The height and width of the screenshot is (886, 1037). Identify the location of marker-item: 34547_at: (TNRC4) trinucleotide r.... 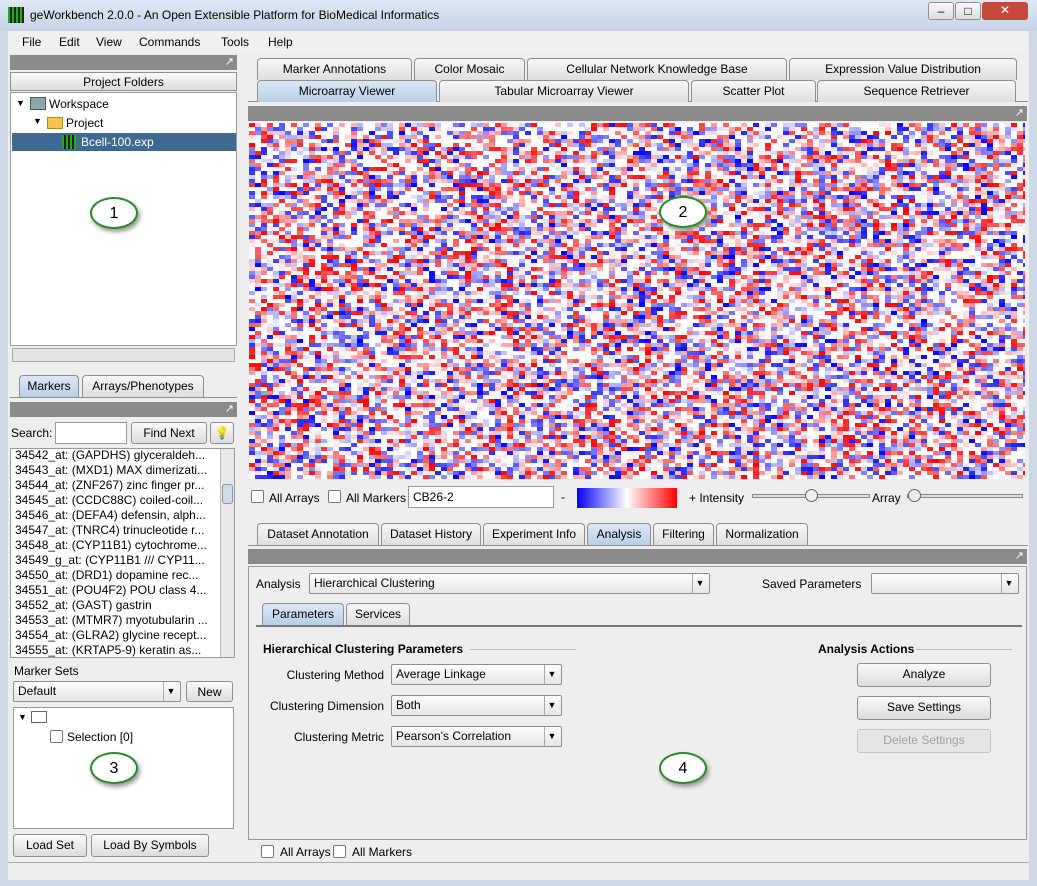
(110, 530).